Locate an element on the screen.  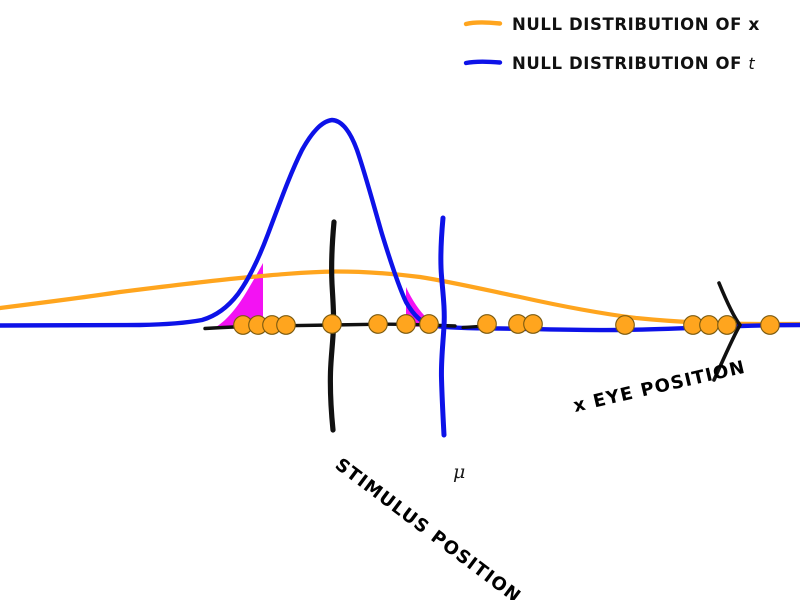
x-eye-position-label: x EYE POSITION is located at coordinates (659, 387).